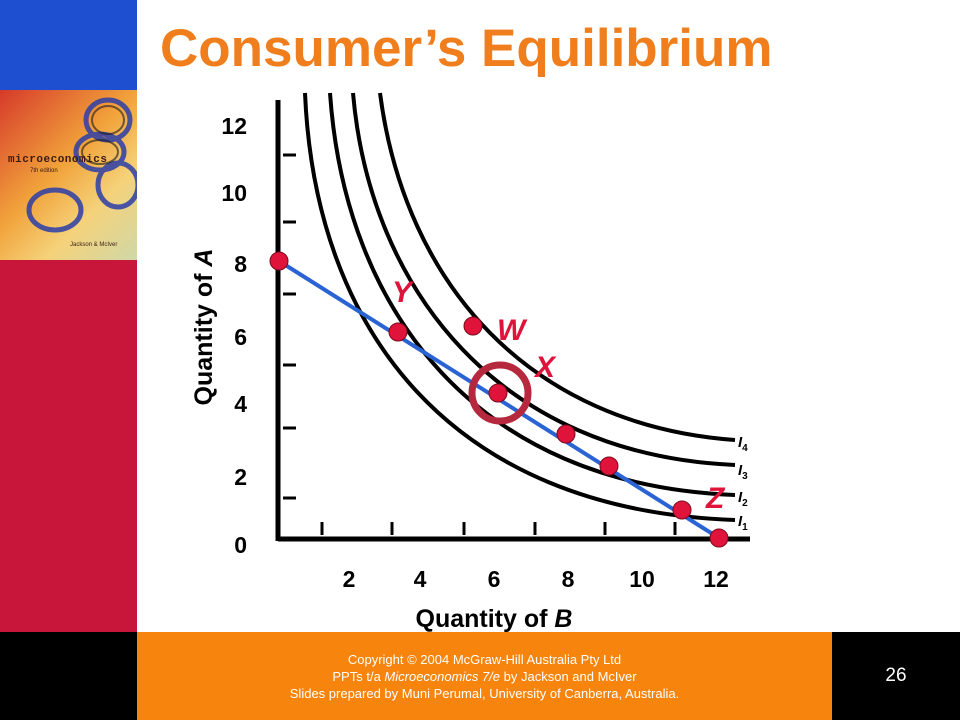 Image resolution: width=960 pixels, height=720 pixels. I want to click on slide-title: Consumer’s Equilibrium, so click(466, 48).